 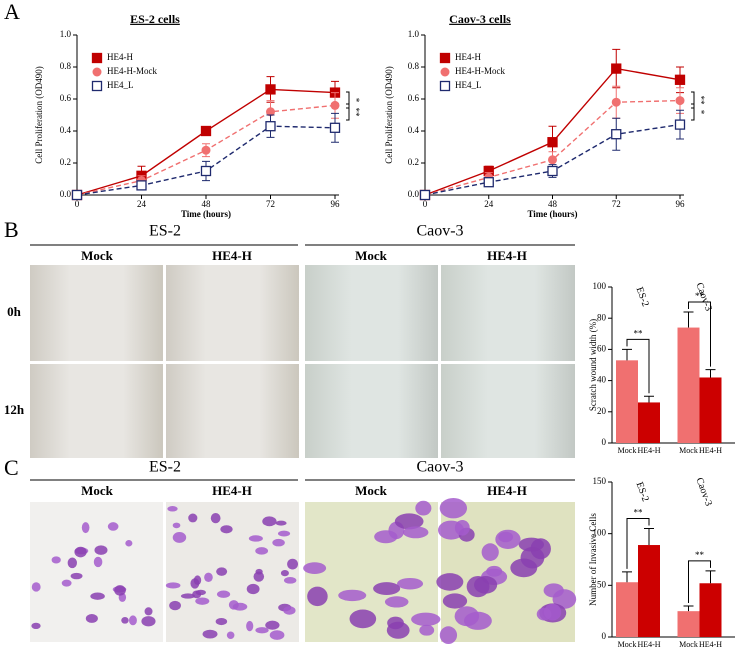 What do you see at coordinates (700, 555) in the screenshot?
I see `significance: **` at bounding box center [700, 555].